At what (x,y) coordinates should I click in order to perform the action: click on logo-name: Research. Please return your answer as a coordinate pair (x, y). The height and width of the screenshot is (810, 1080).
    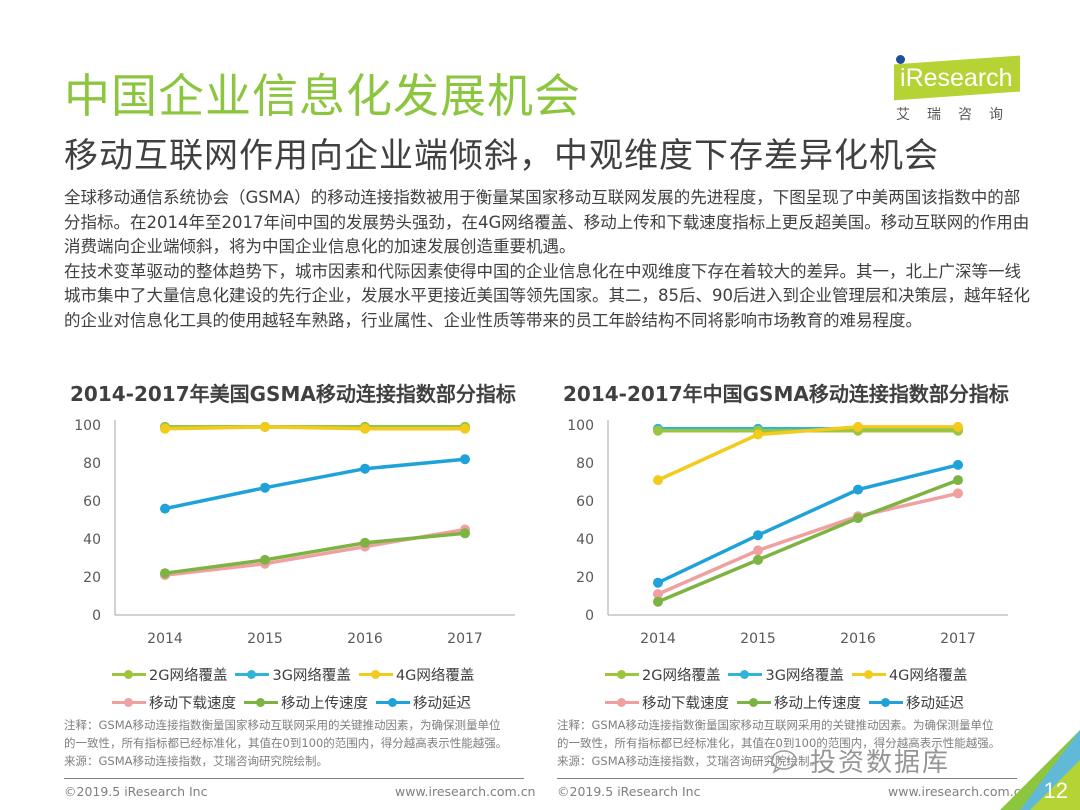
    Looking at the image, I should click on (959, 78).